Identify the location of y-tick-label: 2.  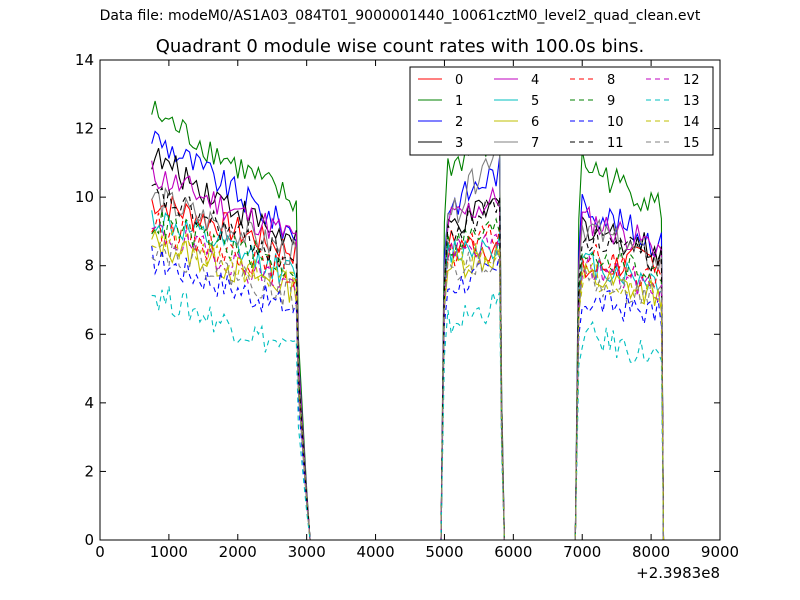
(89, 471).